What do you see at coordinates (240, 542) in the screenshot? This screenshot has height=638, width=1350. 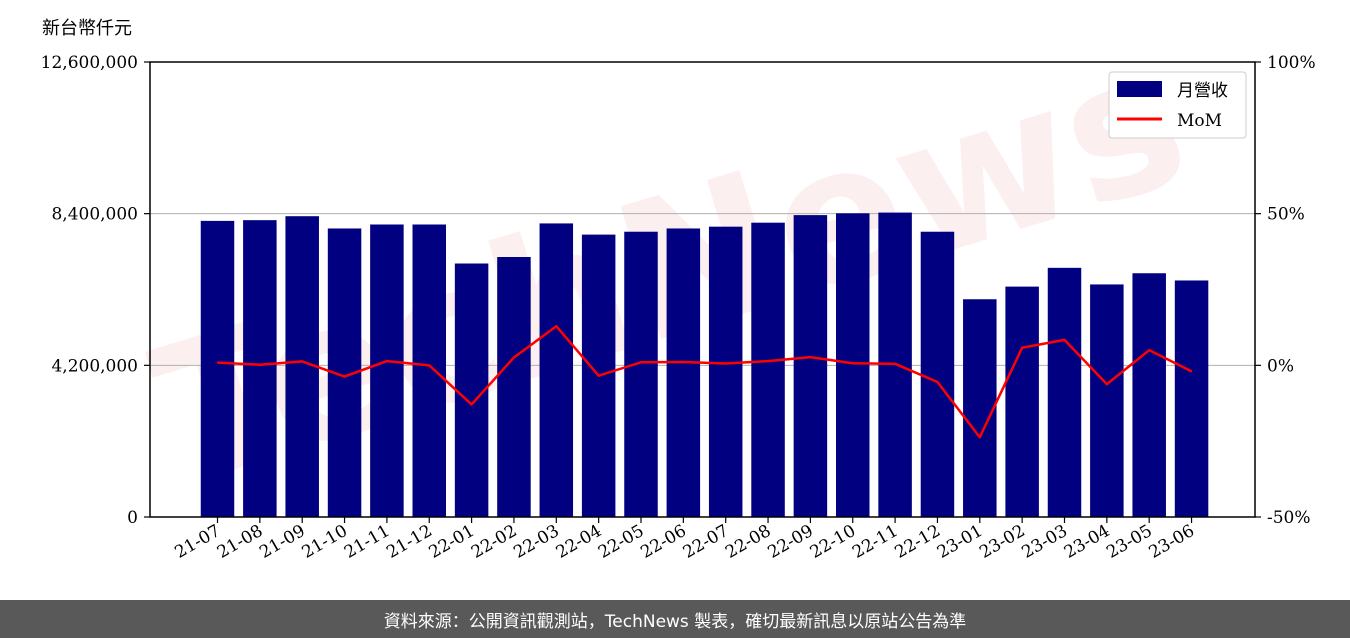 I see `x-tick-label: 21-08` at bounding box center [240, 542].